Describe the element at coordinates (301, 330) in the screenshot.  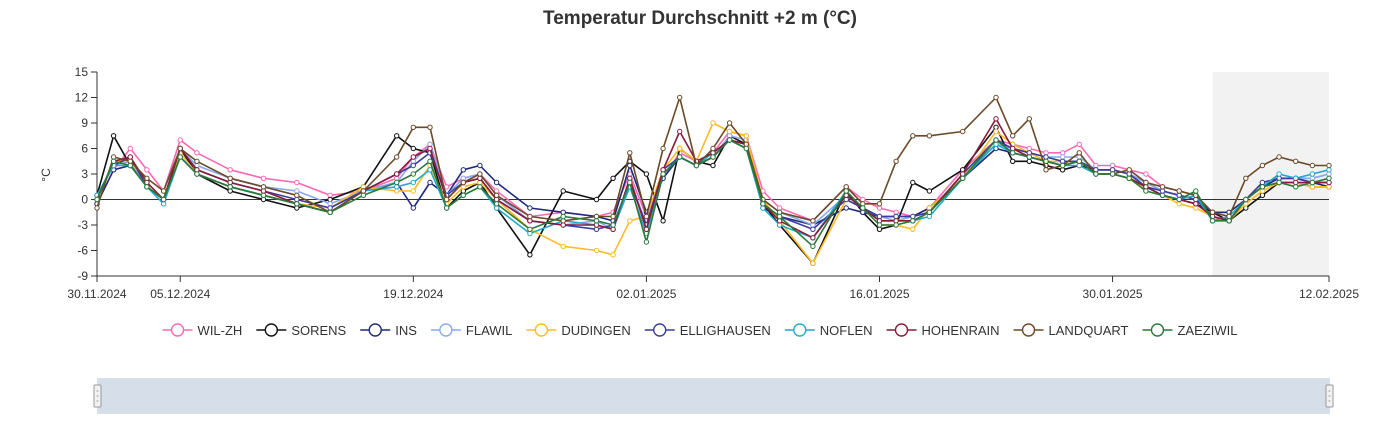
I see `legend-item-sorens: SORENS` at that location.